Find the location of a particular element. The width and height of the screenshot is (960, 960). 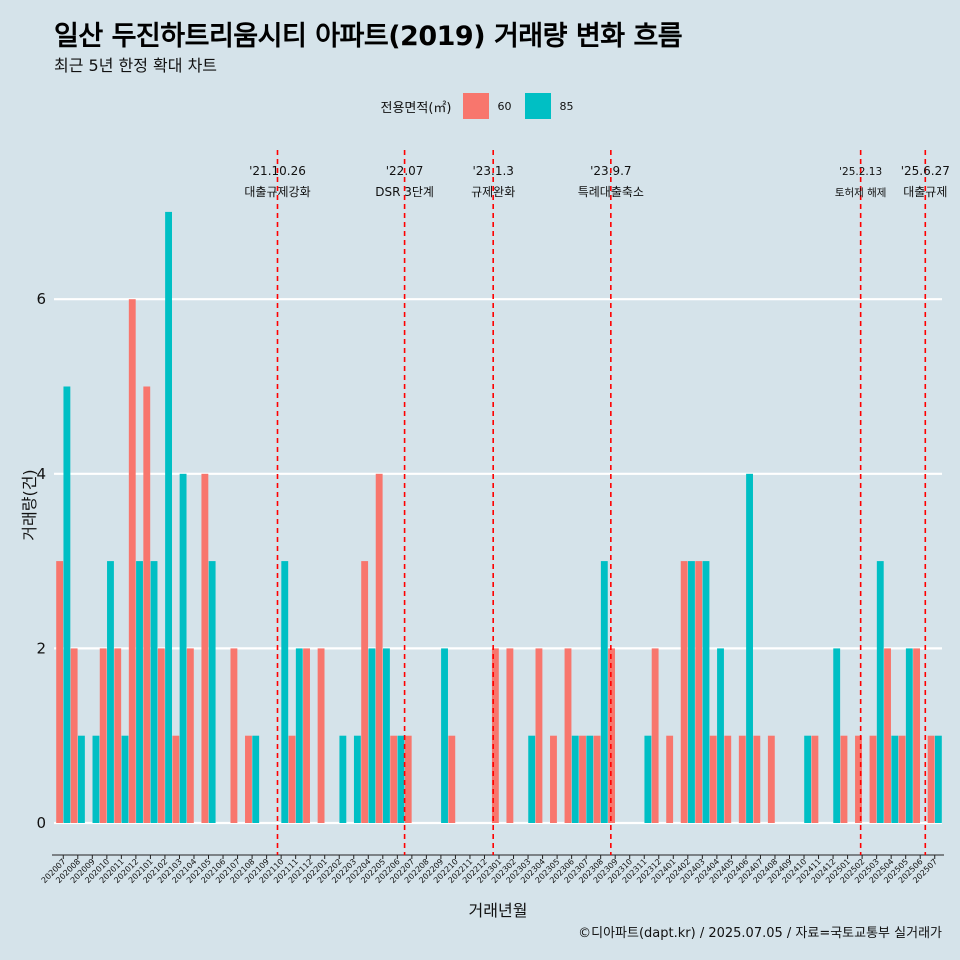

y-tick-label-0: 0 is located at coordinates (41, 823).